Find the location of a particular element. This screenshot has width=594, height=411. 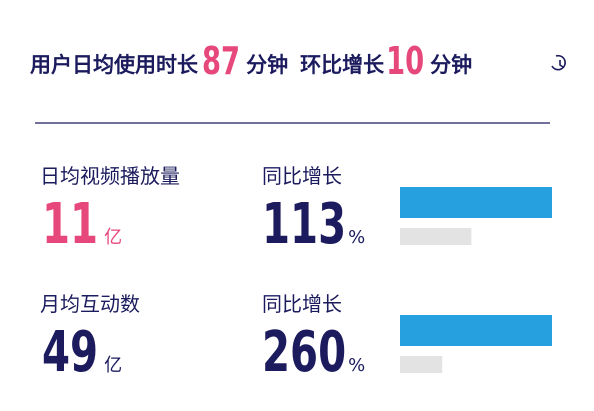

metric-label-wrap: 日均视频播放量 is located at coordinates (110, 176).